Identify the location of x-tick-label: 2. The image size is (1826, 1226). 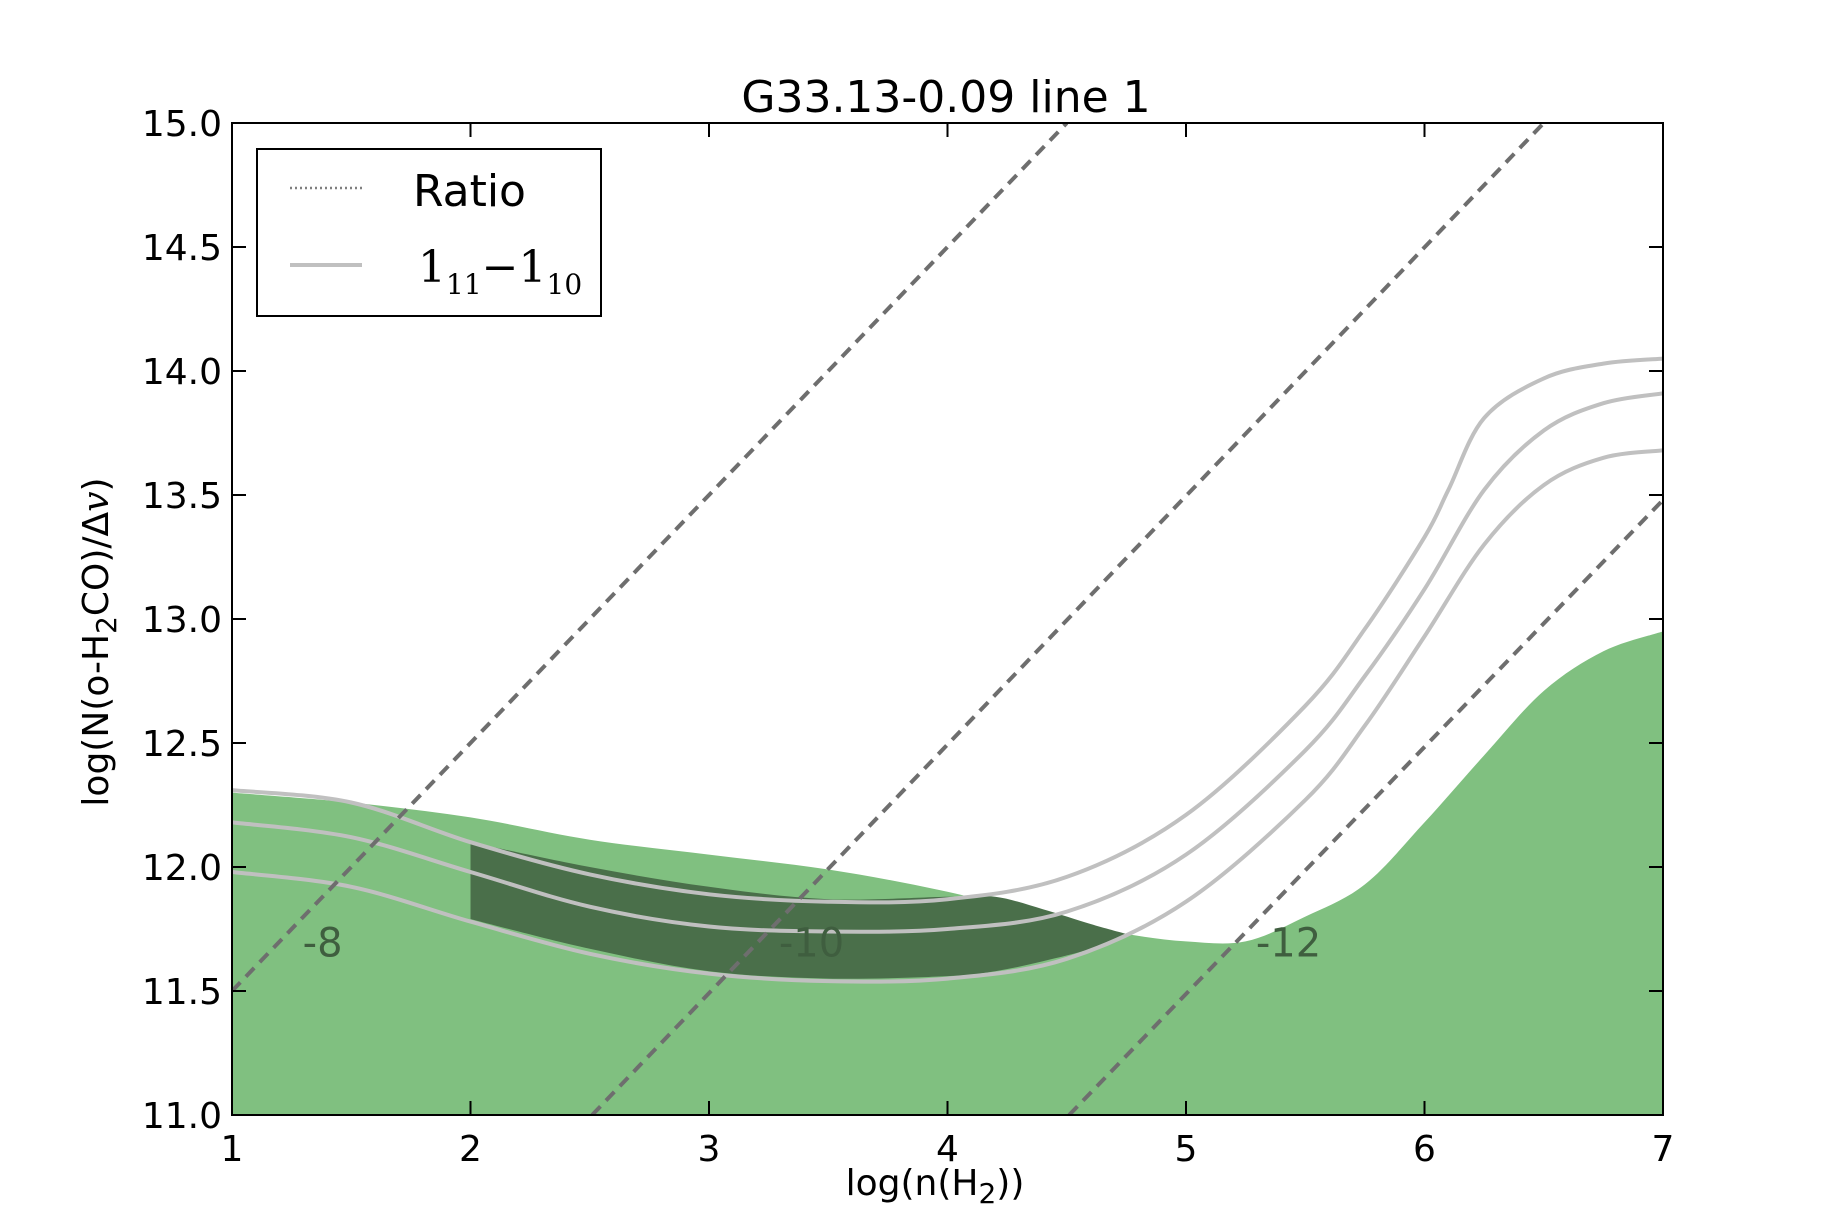
(470, 1149).